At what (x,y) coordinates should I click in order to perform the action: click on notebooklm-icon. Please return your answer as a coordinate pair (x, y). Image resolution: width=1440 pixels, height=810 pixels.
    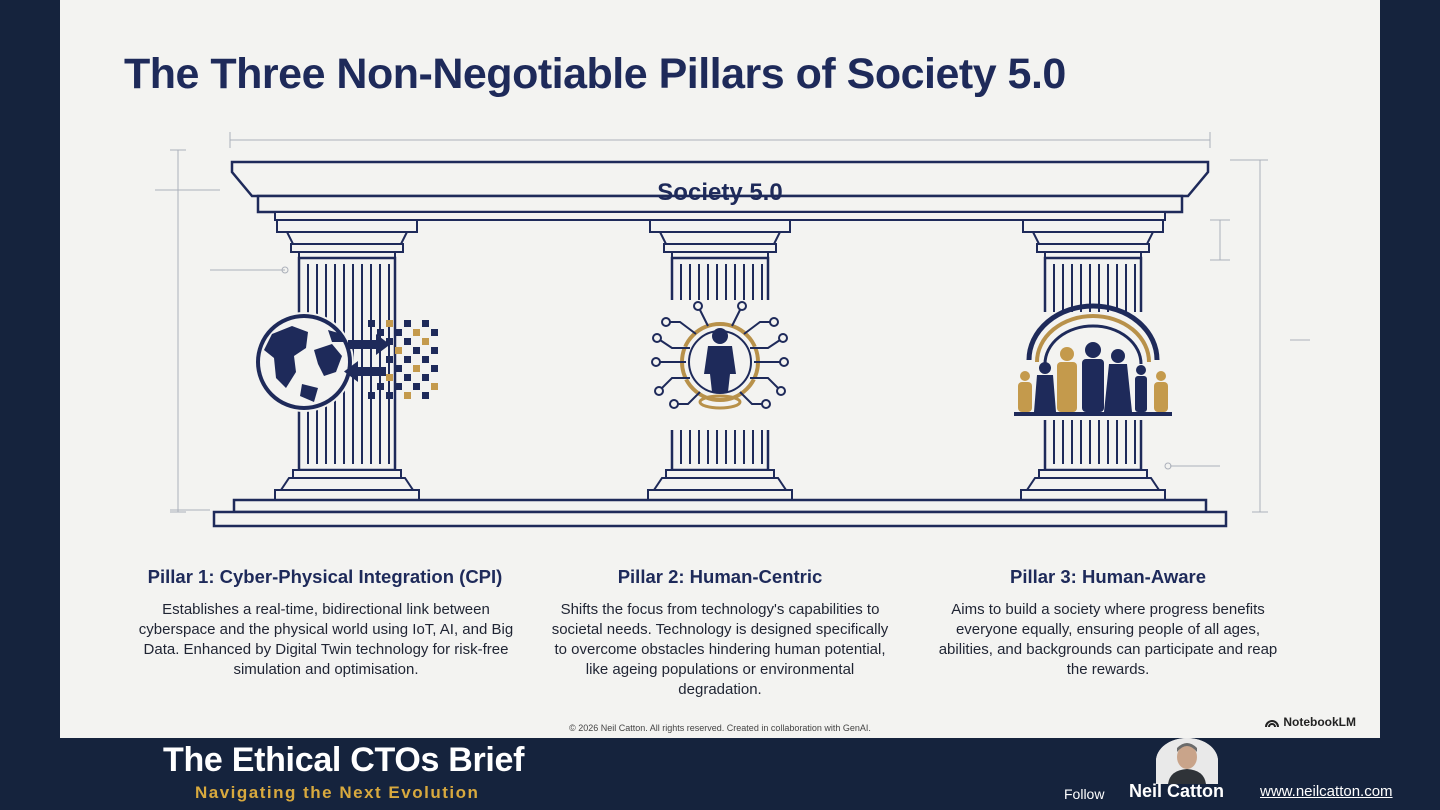
    Looking at the image, I should click on (1272, 723).